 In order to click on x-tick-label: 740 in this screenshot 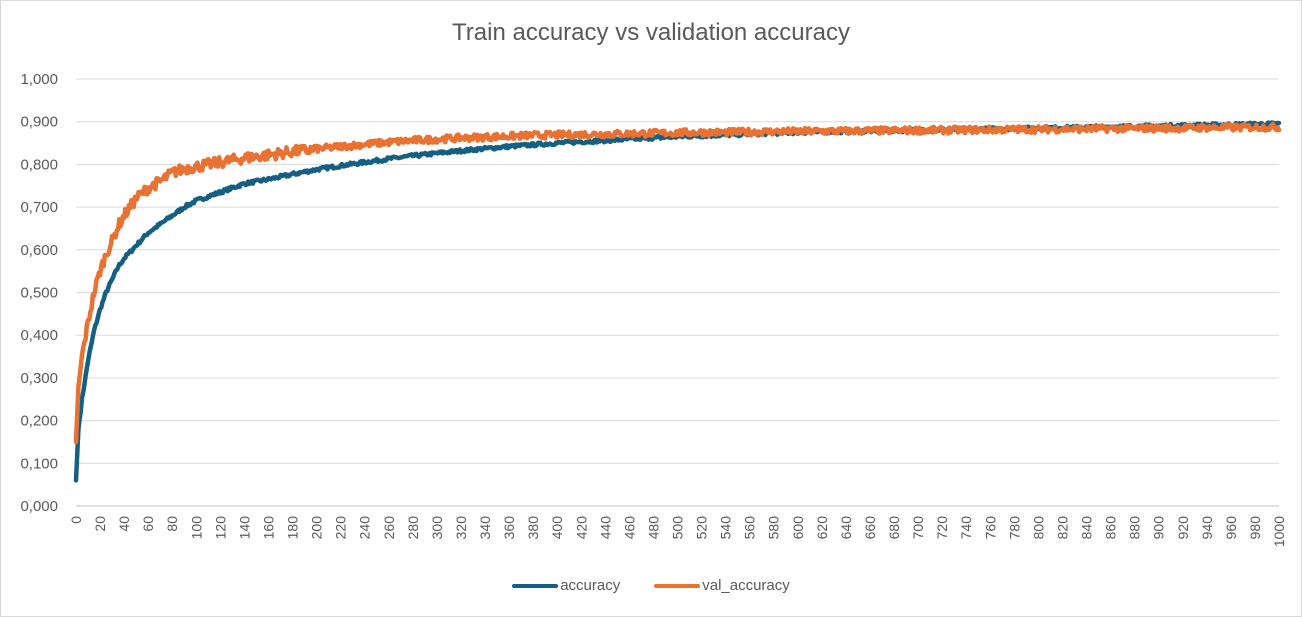, I will do `click(966, 528)`.